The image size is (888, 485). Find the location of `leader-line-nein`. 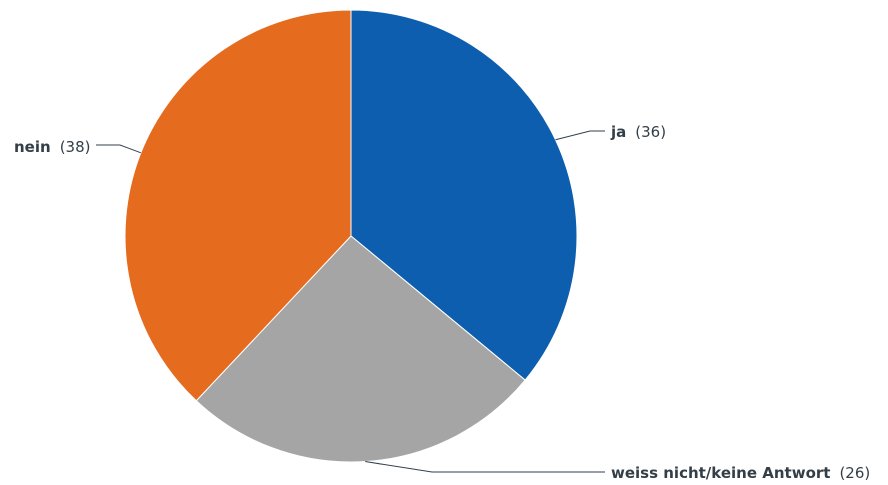

leader-line-nein is located at coordinates (119, 149).